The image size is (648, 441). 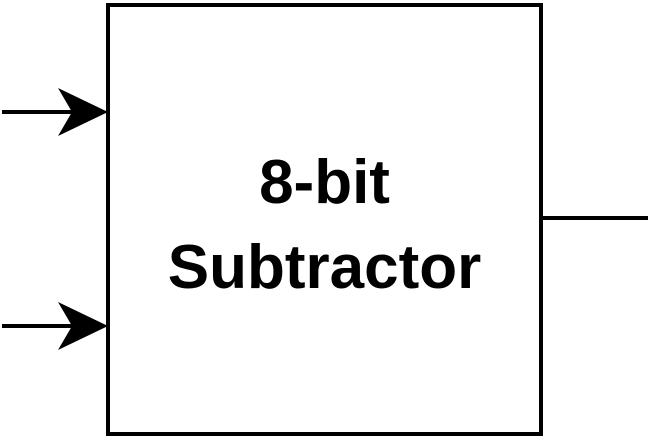 I want to click on block-label-line1: 8-bit, so click(x=324, y=182).